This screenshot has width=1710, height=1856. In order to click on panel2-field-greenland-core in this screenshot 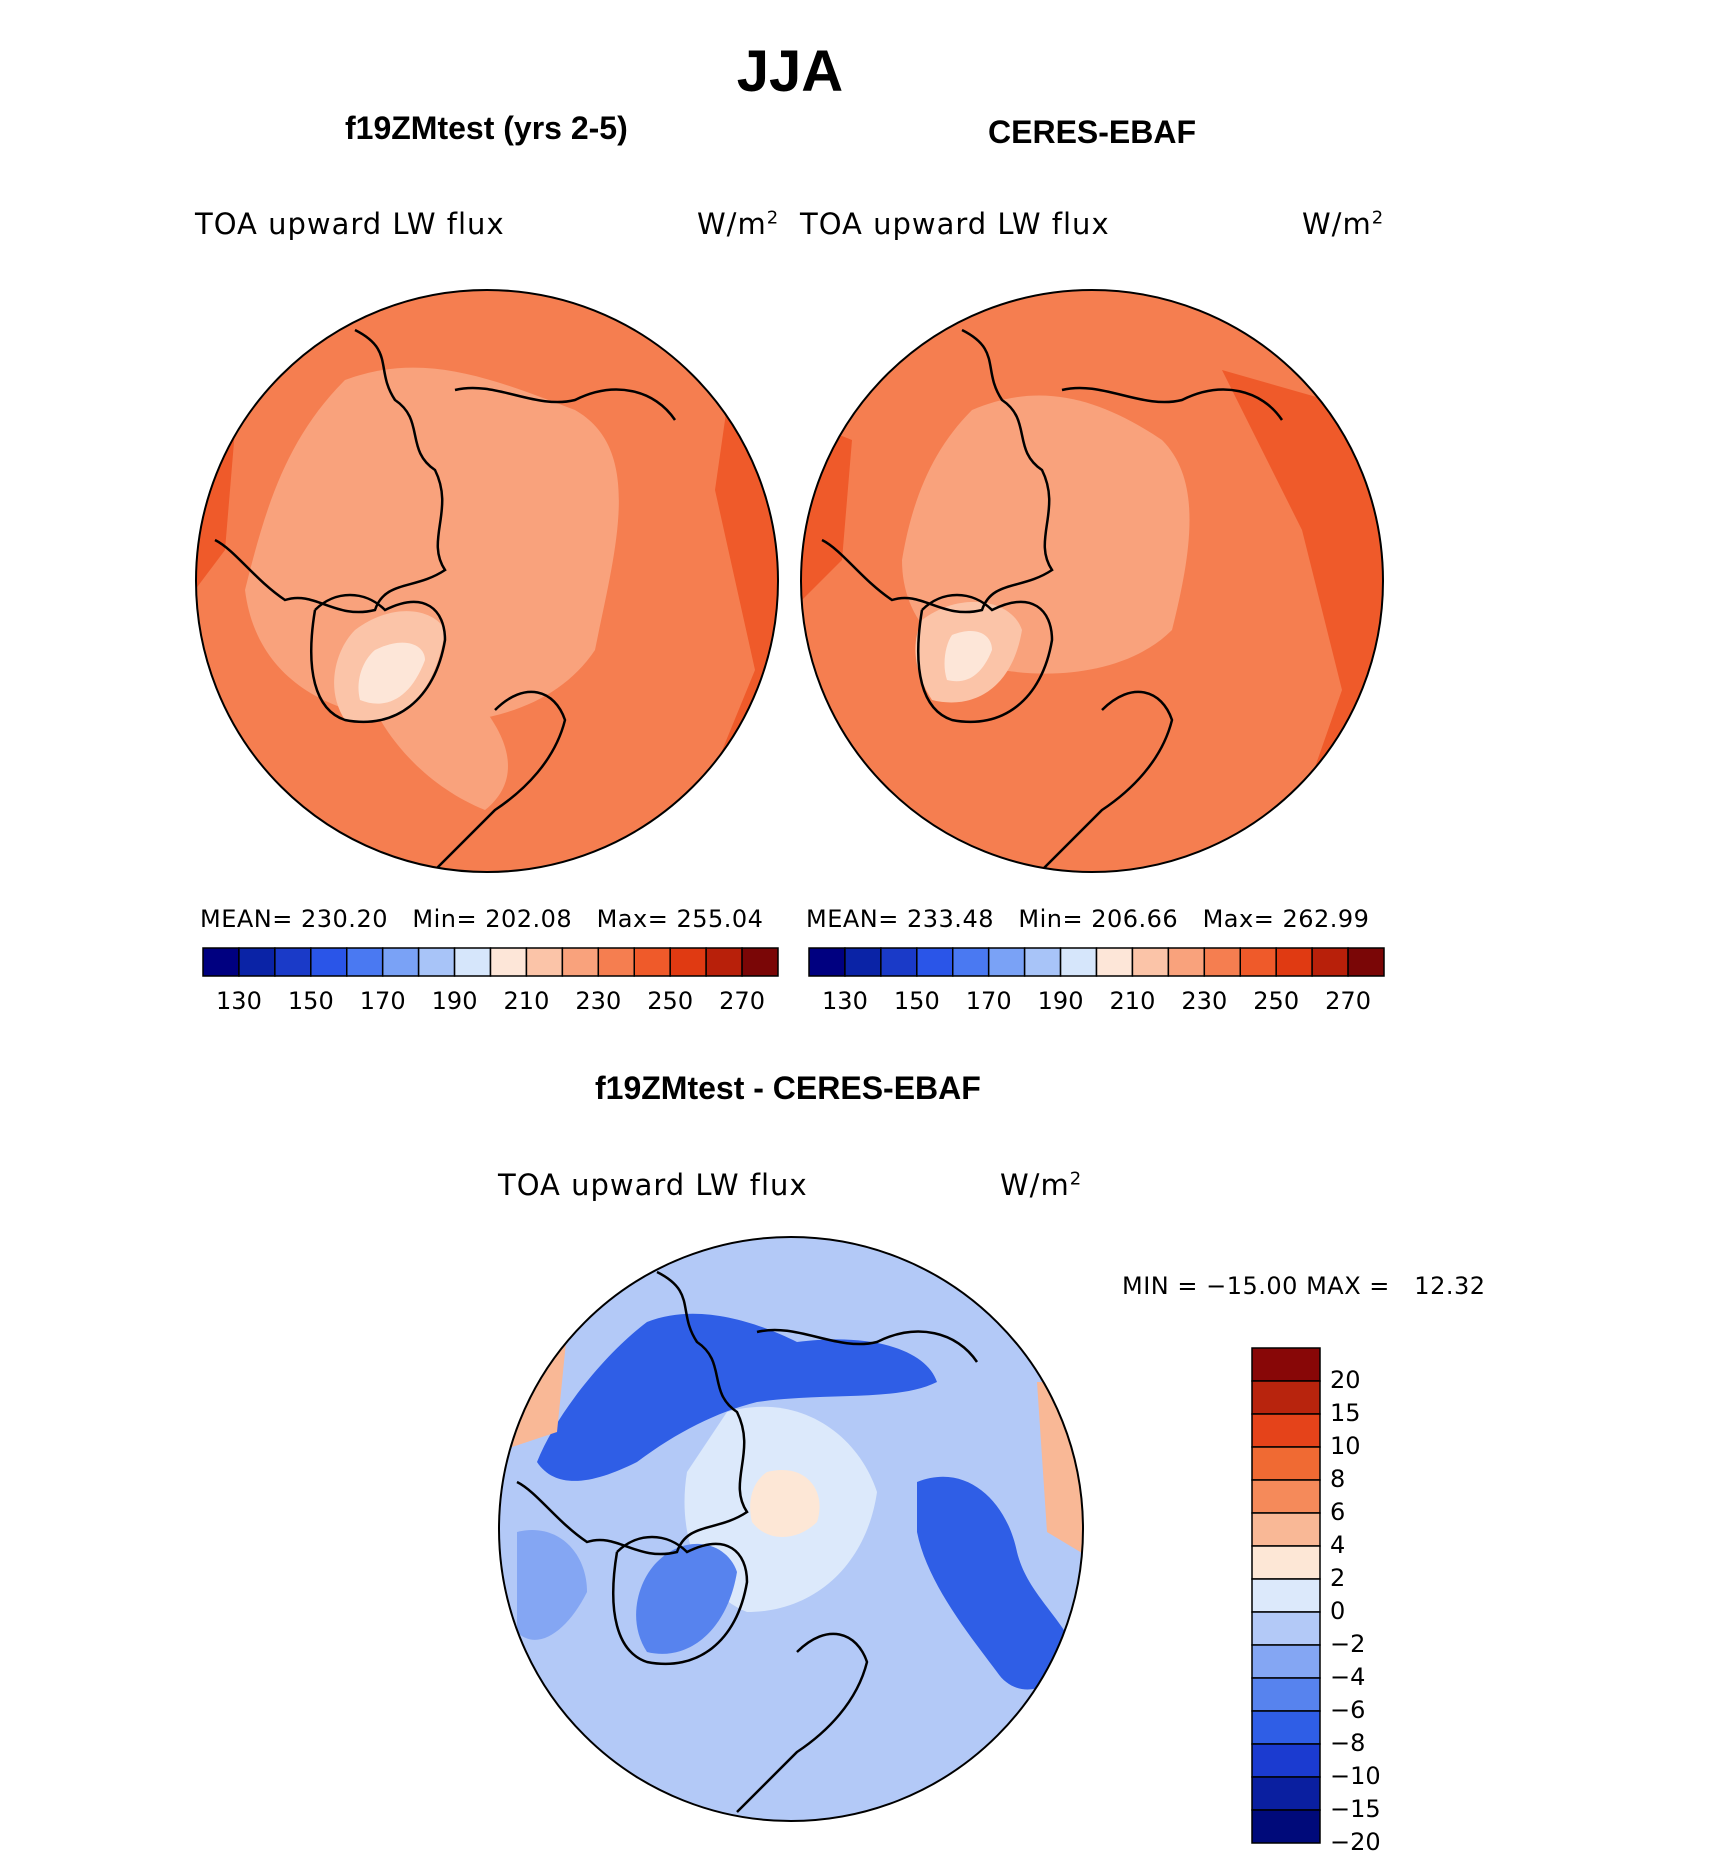, I will do `click(968, 656)`.